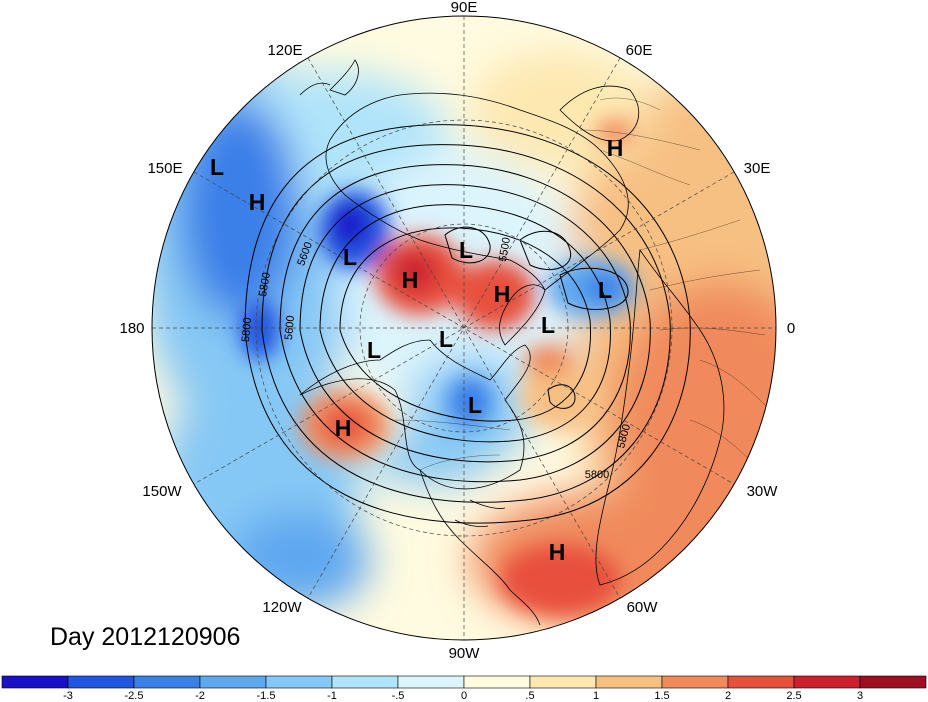  I want to click on colorbar-tick-label: -1, so click(332, 696).